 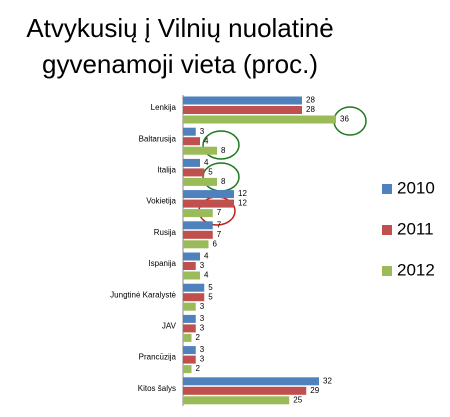 I want to click on legend-label: 2010, so click(x=416, y=187).